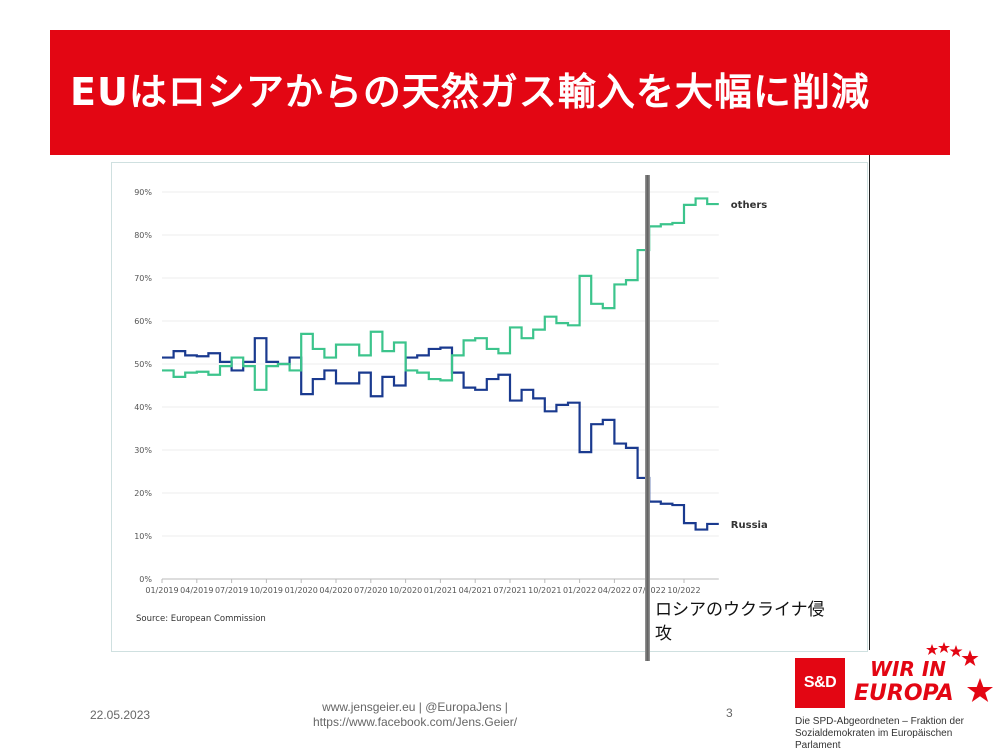  What do you see at coordinates (301, 590) in the screenshot?
I see `x-tick-label: 01/2020` at bounding box center [301, 590].